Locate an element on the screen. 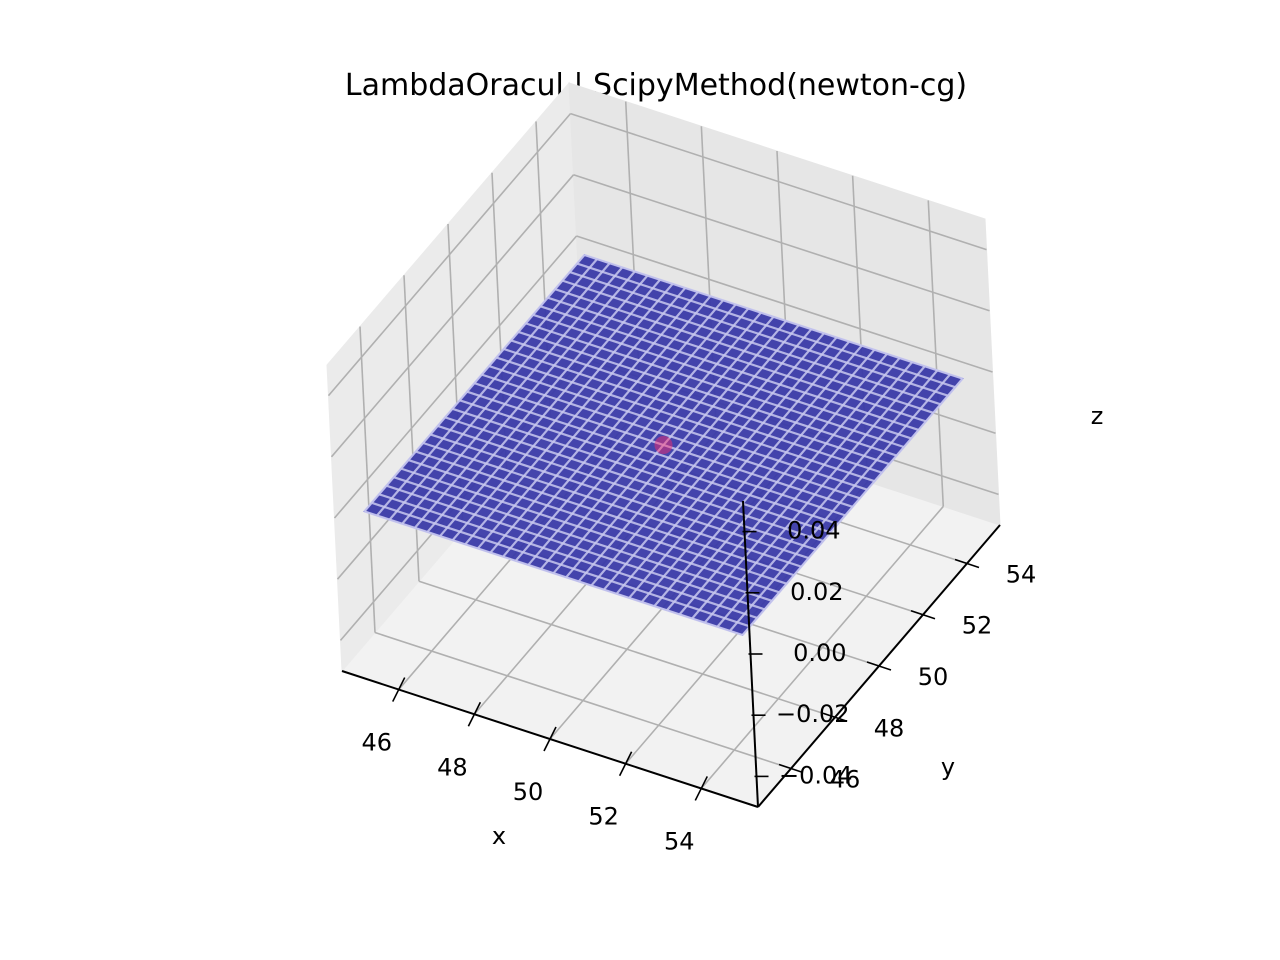 The height and width of the screenshot is (960, 1280). z-tick-label: 0.02 is located at coordinates (816, 592).